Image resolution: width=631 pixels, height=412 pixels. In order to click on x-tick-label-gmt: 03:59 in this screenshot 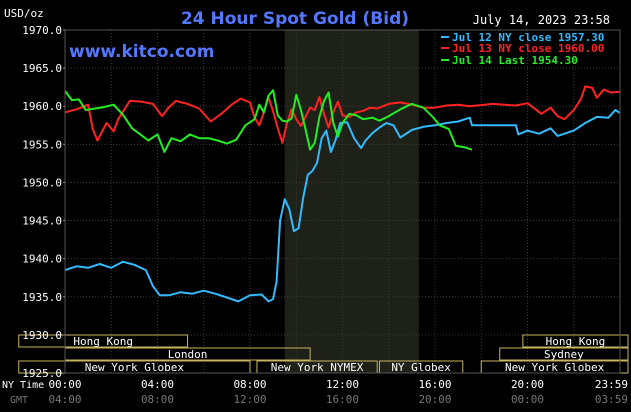, I will do `click(611, 399)`.